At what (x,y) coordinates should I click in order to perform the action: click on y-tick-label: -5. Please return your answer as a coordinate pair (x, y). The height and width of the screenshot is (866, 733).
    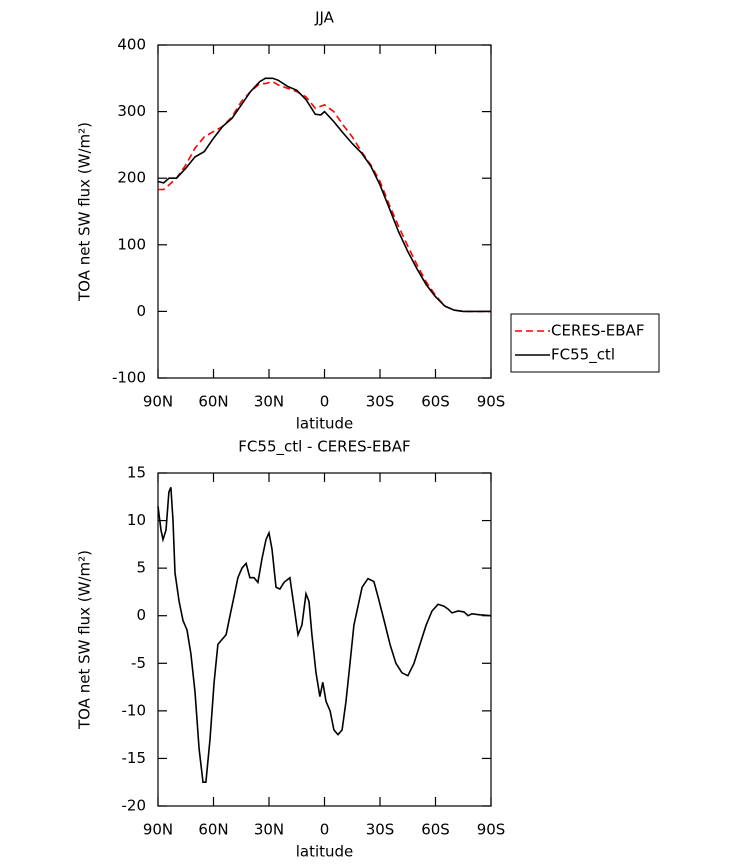
    Looking at the image, I should click on (138, 663).